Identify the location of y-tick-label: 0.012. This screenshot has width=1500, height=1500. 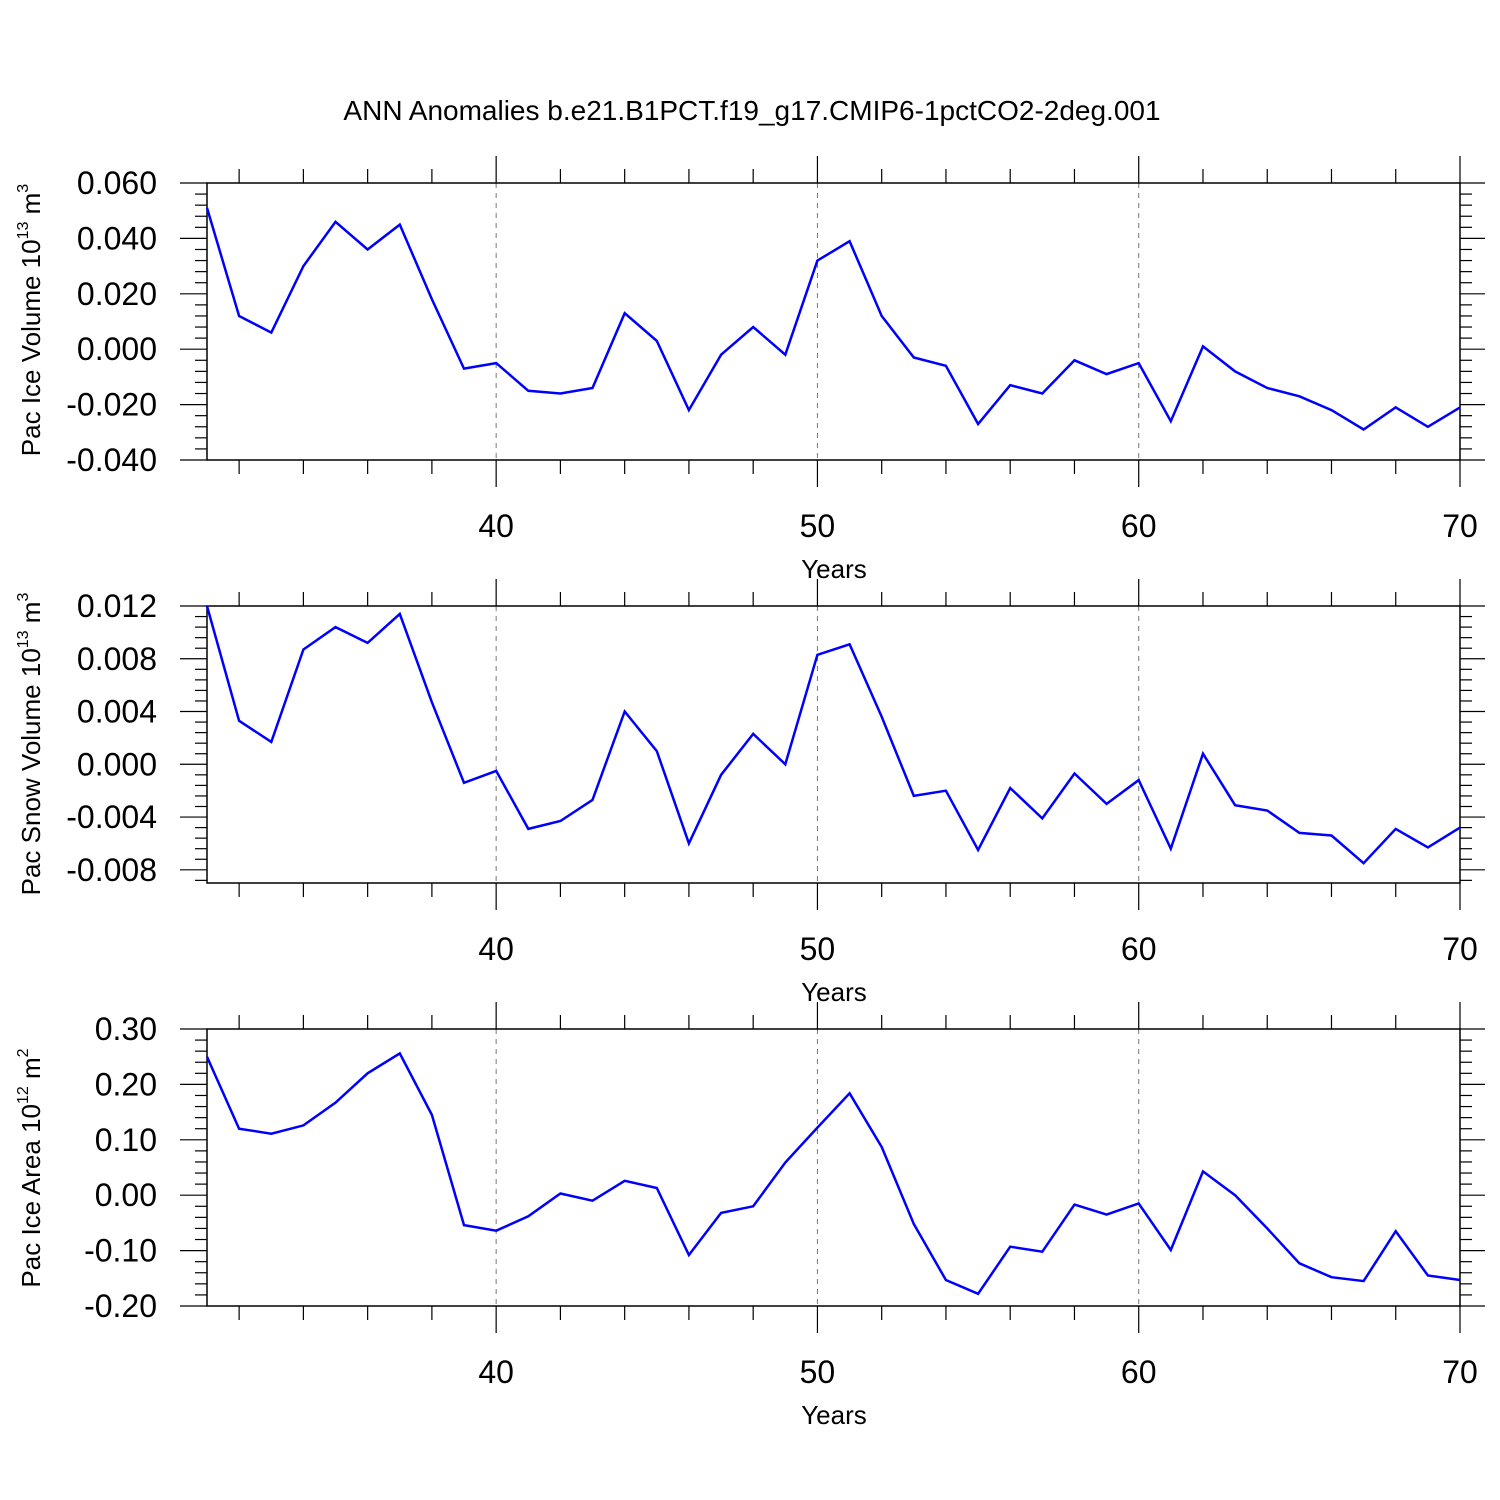
(117, 606).